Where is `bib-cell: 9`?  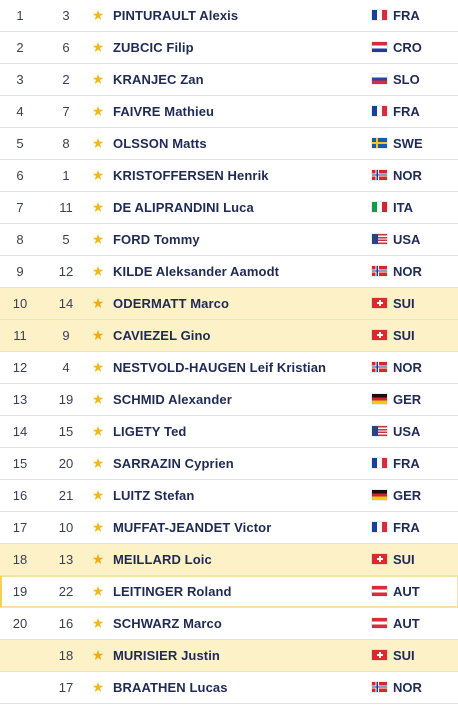 bib-cell: 9 is located at coordinates (66, 335).